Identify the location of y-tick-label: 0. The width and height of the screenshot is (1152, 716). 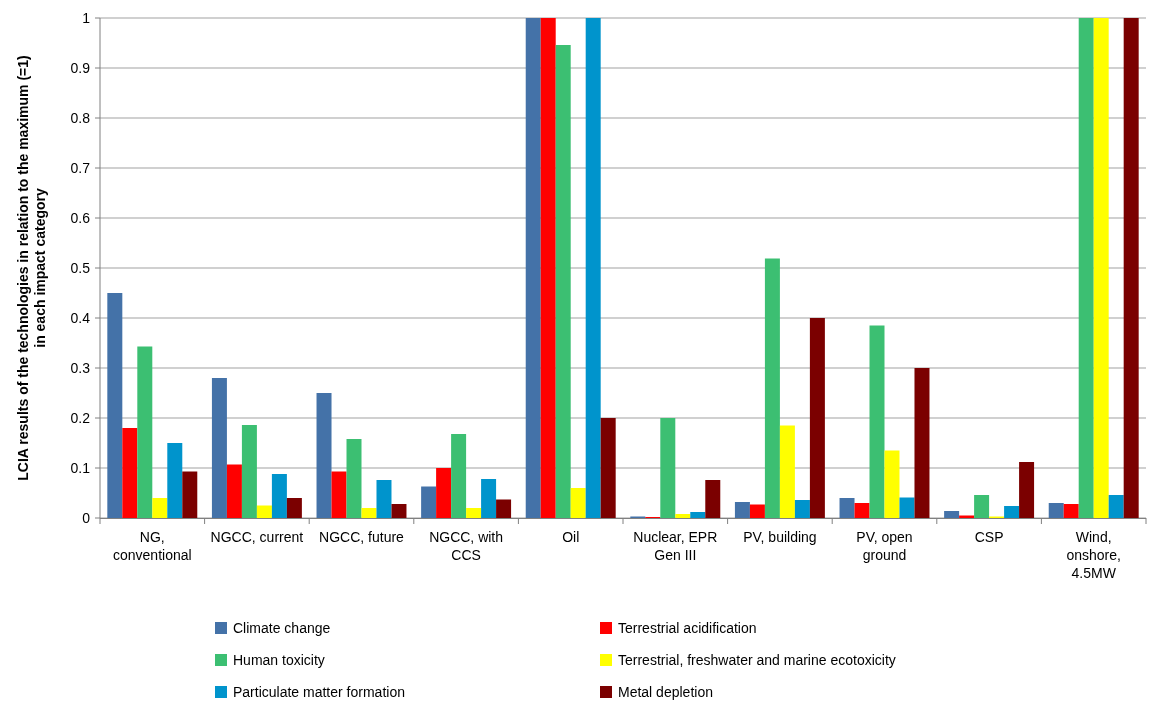
(86, 517).